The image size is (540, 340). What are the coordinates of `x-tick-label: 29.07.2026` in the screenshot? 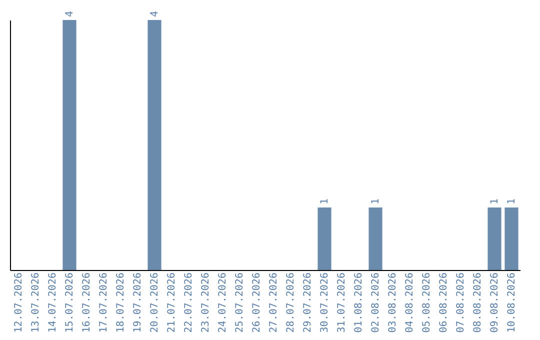 It's located at (308, 302).